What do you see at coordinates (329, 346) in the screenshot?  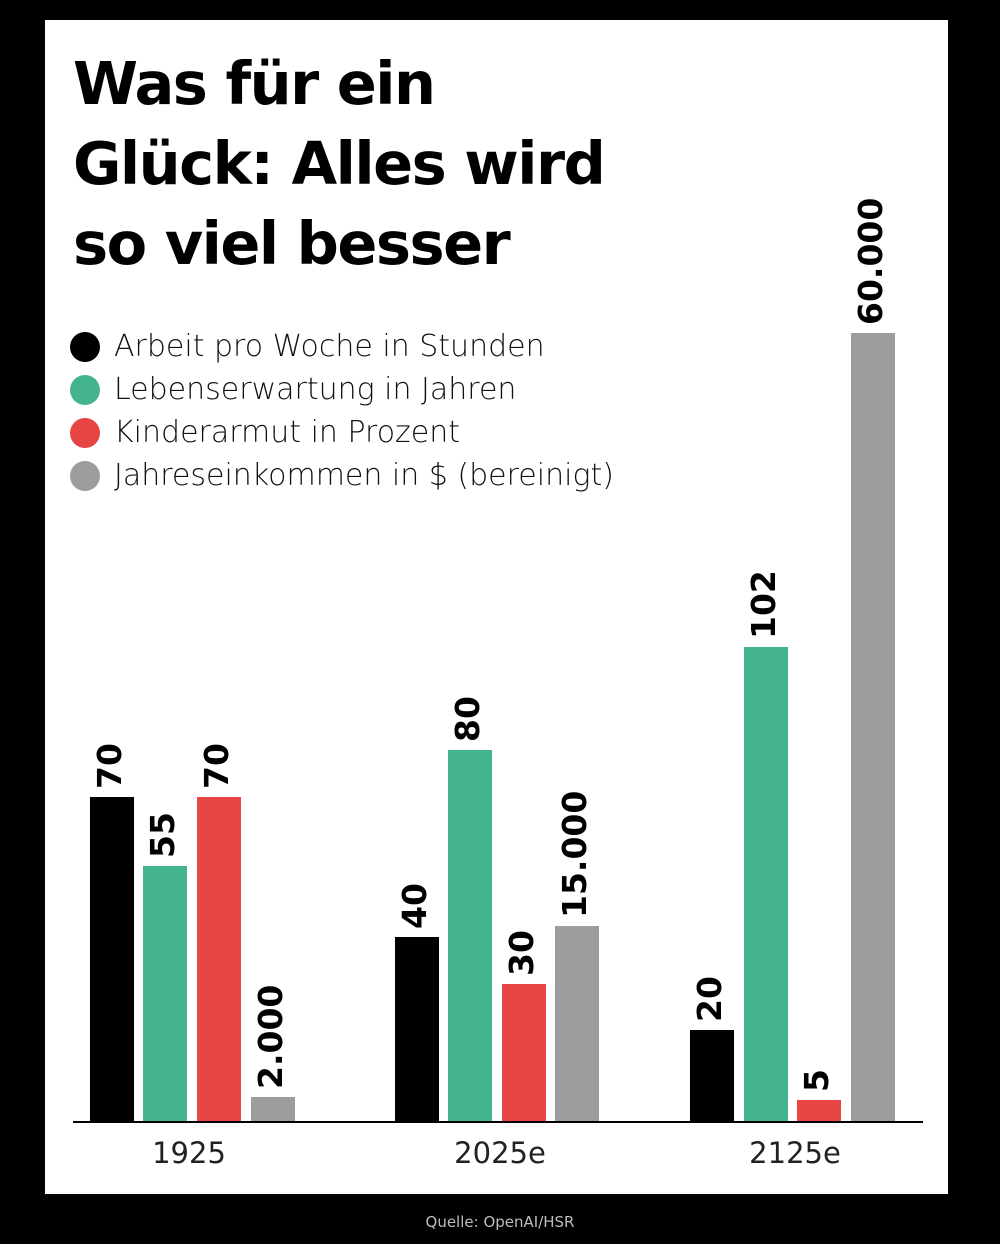 I see `legend-label: Arbeit pro Woche in Stunden` at bounding box center [329, 346].